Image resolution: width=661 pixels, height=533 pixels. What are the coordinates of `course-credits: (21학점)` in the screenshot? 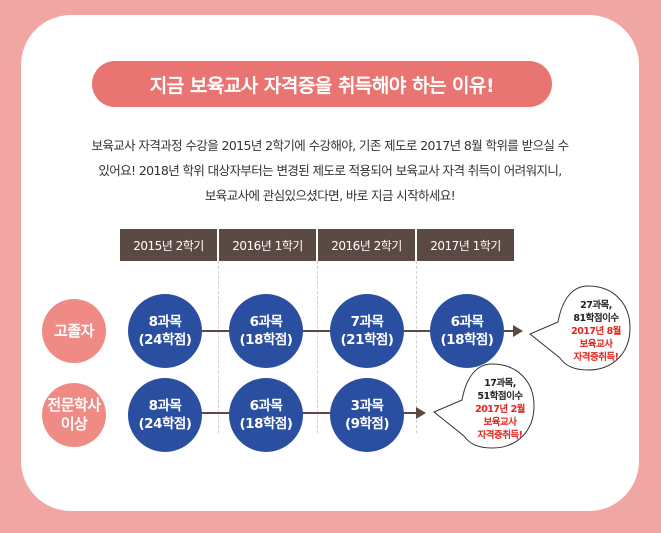 It's located at (367, 340).